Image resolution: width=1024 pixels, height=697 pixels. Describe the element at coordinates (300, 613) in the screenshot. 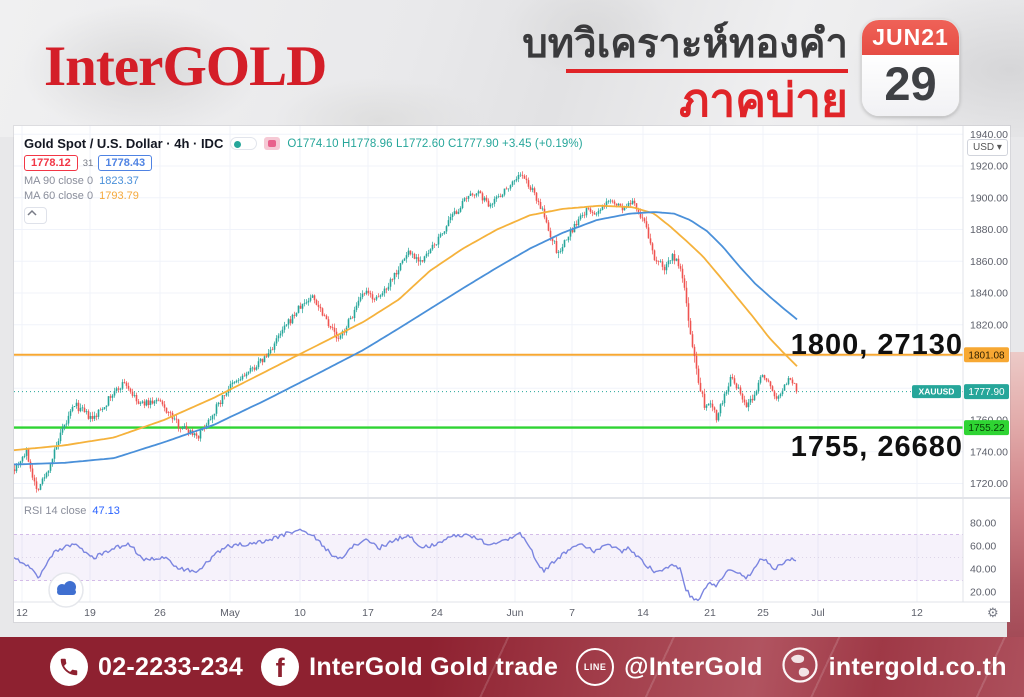

I see `time-tick-label: 10` at that location.